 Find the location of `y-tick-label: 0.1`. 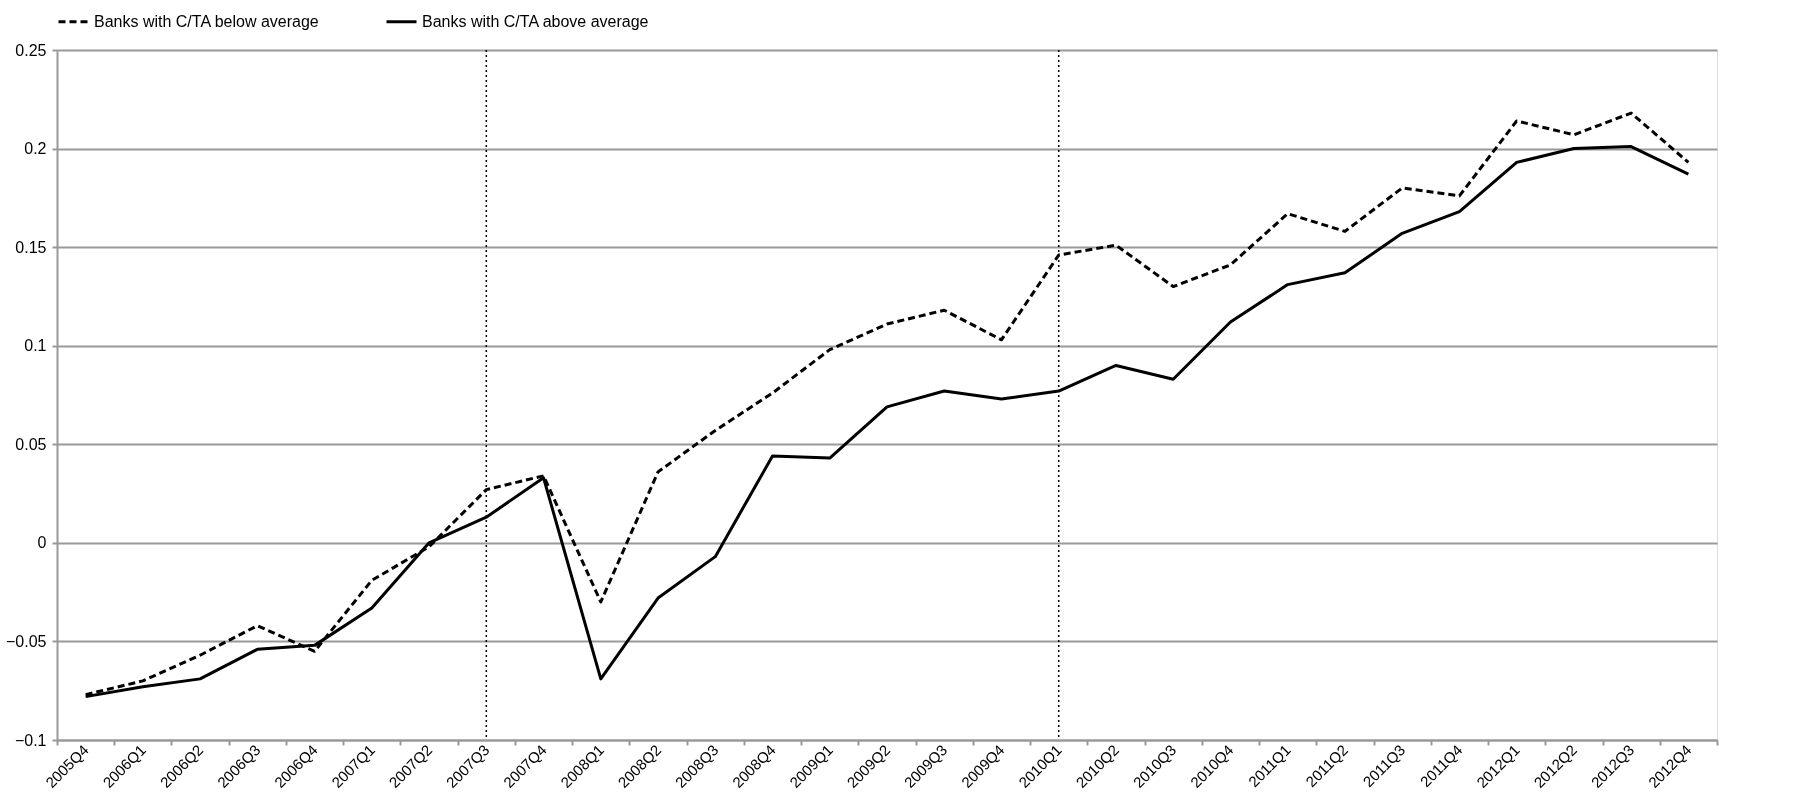

y-tick-label: 0.1 is located at coordinates (35, 346).